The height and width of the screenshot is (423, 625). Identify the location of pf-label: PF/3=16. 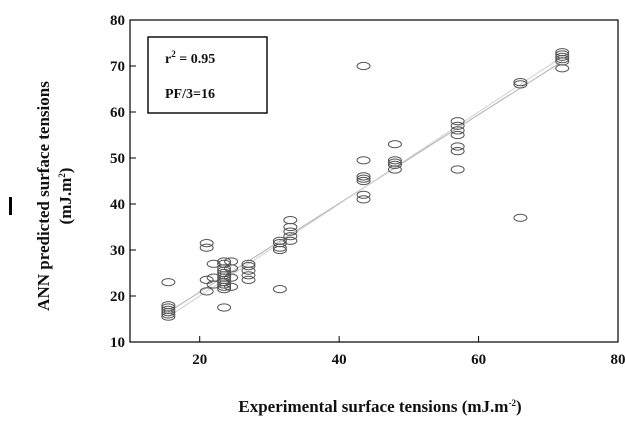
(190, 94).